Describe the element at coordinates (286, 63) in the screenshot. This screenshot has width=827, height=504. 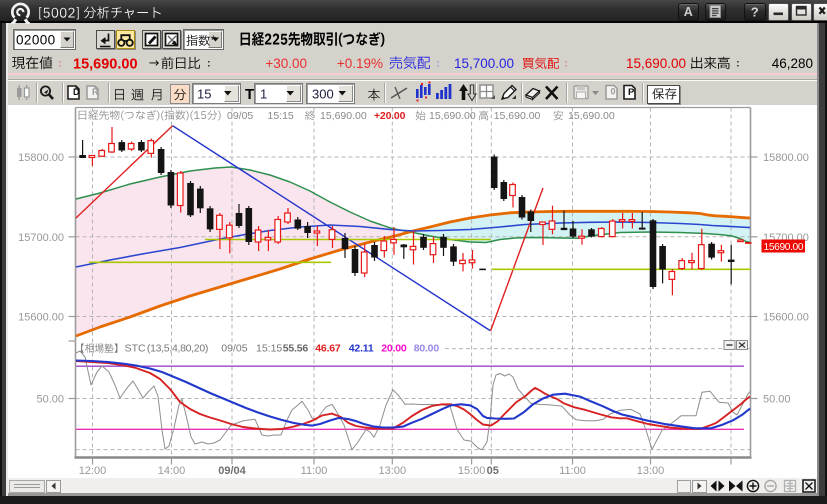
I see `svg-text: +30.00` at that location.